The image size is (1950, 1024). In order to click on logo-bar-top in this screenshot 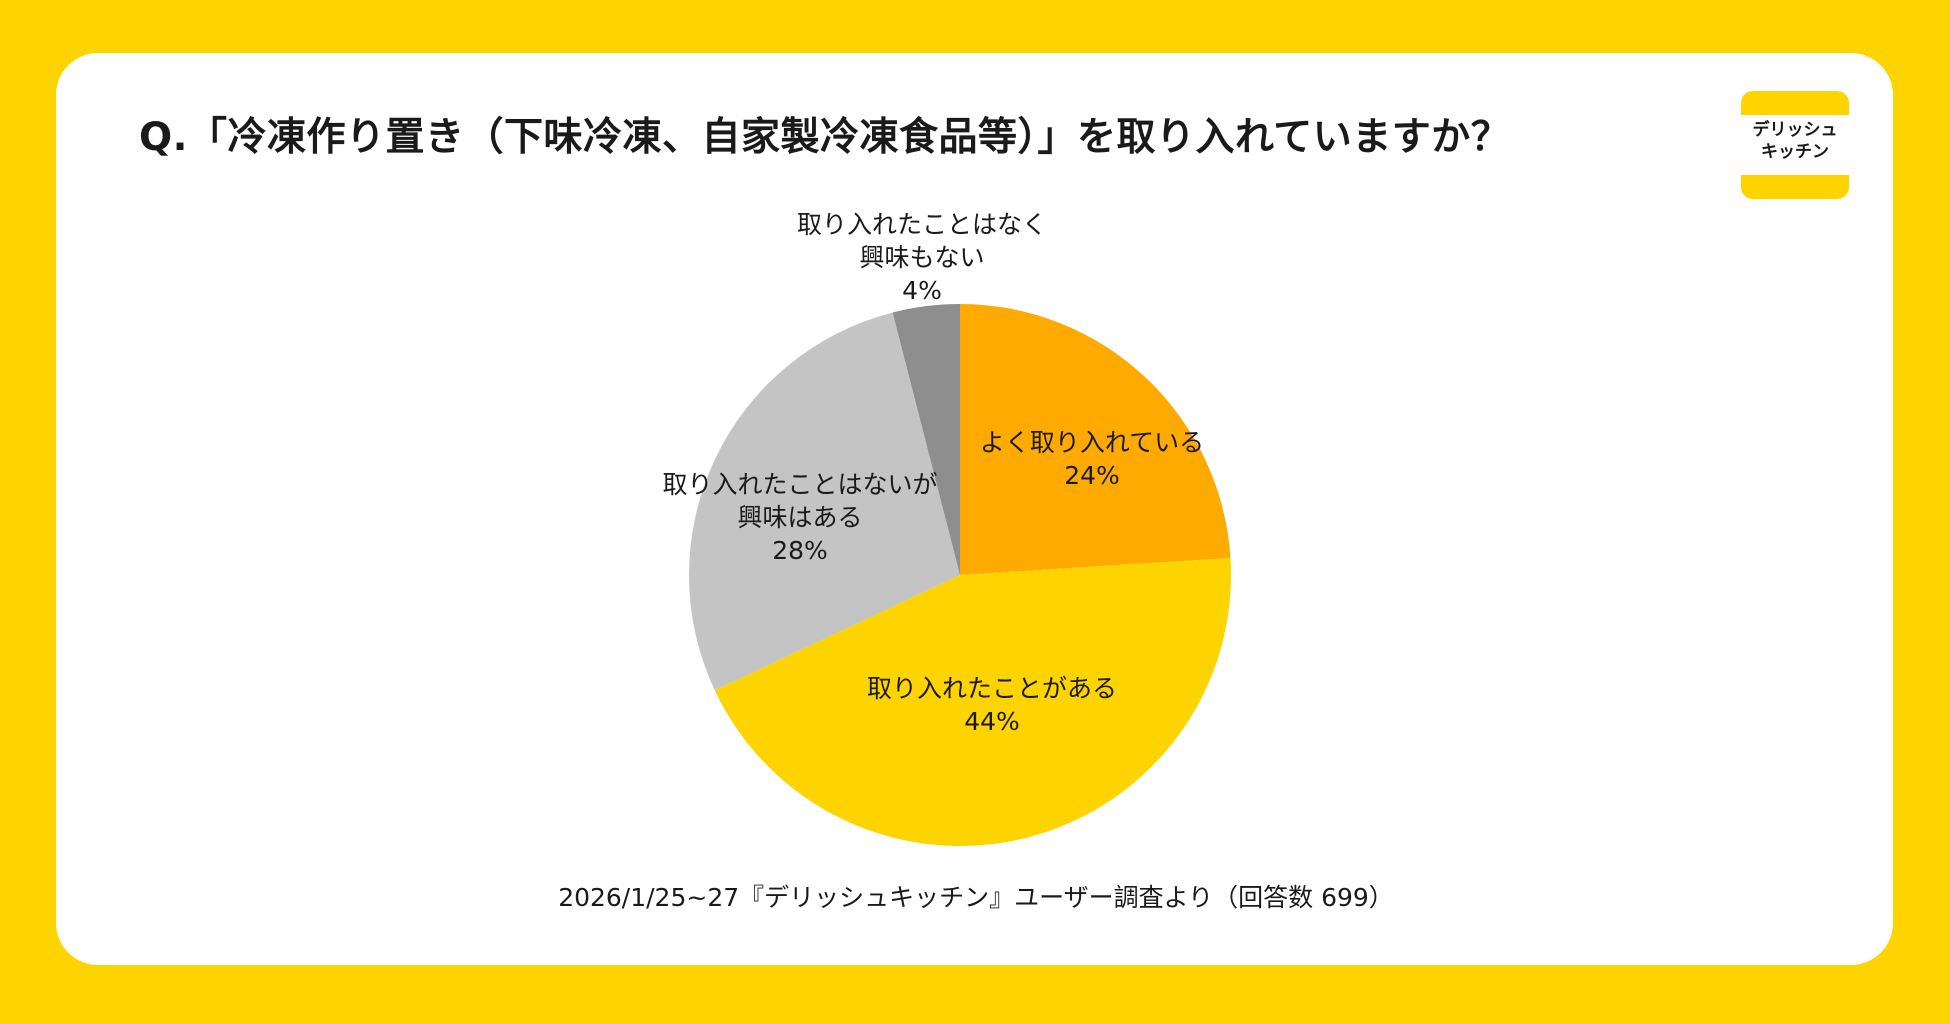, I will do `click(1795, 103)`.